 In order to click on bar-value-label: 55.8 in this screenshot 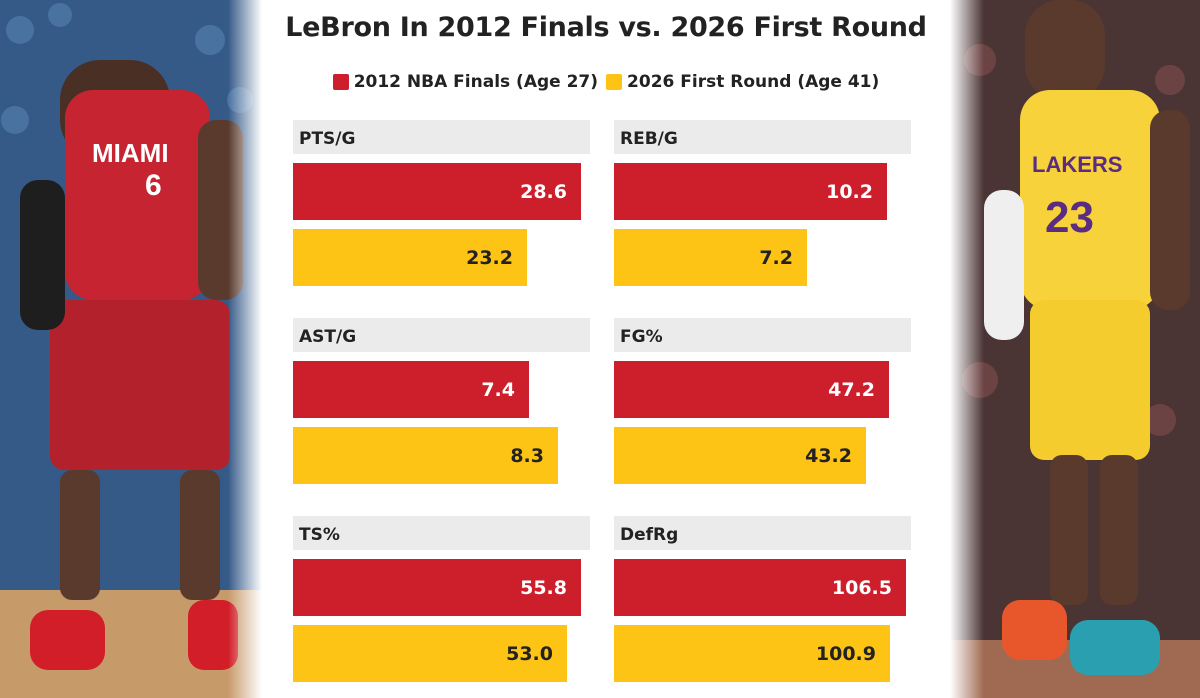, I will do `click(543, 587)`.